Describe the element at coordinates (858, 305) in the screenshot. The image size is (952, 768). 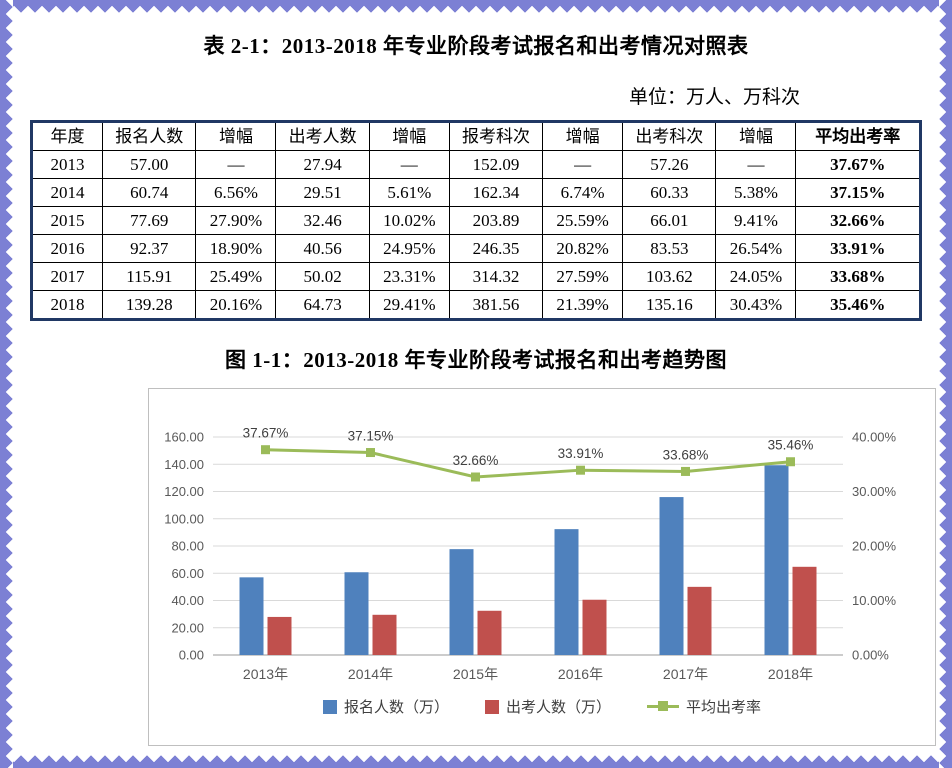
I see `table-cell: 35.46%` at that location.